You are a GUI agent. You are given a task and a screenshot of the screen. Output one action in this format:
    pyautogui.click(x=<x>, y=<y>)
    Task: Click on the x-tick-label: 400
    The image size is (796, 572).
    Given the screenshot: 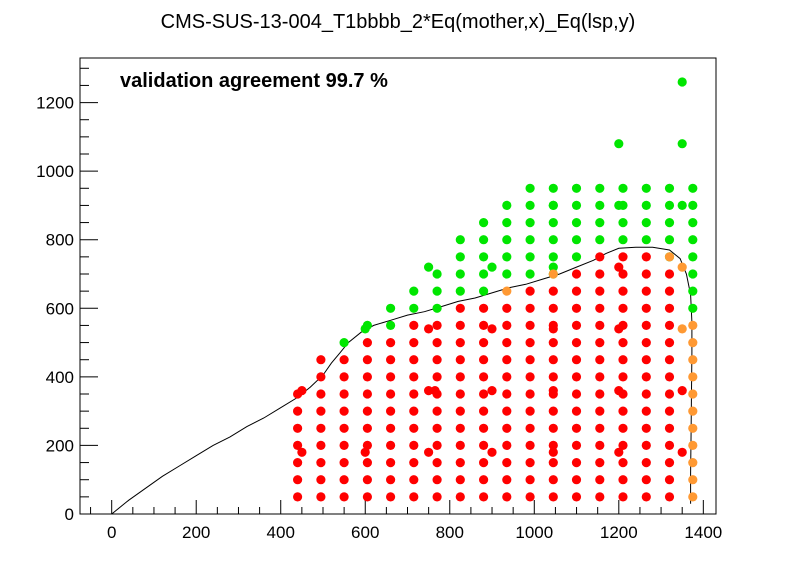 What is the action you would take?
    pyautogui.click(x=281, y=532)
    